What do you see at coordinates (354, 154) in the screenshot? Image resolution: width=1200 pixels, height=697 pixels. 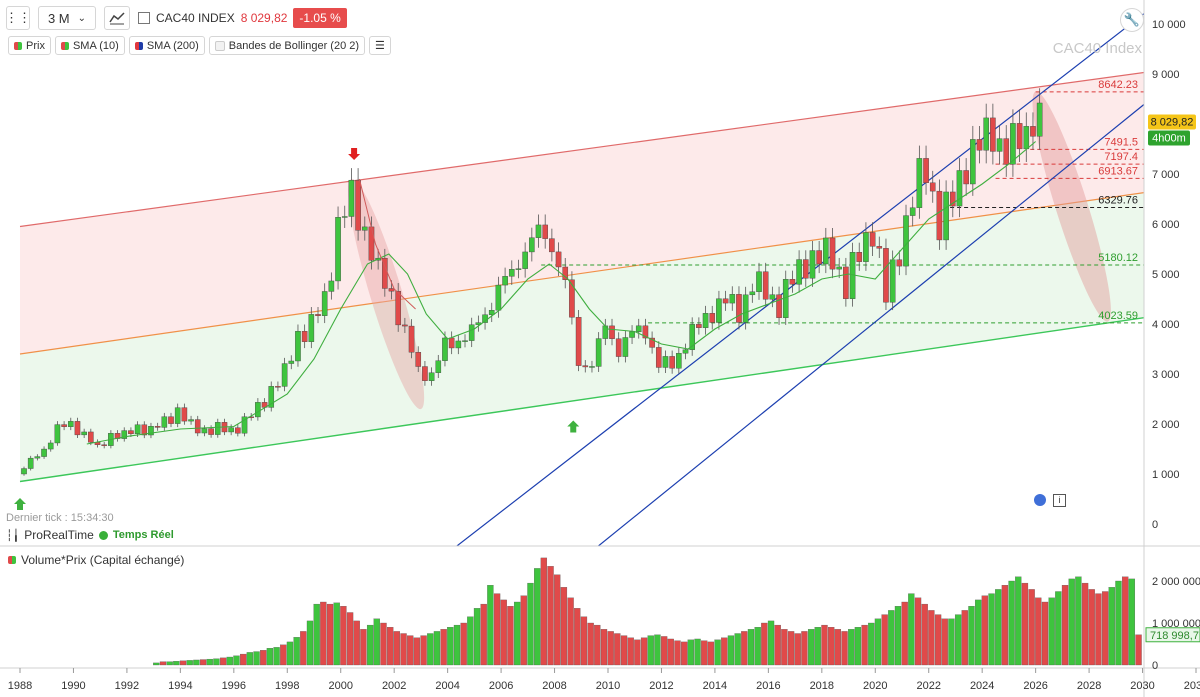 I see `arrow-down-icon` at bounding box center [354, 154].